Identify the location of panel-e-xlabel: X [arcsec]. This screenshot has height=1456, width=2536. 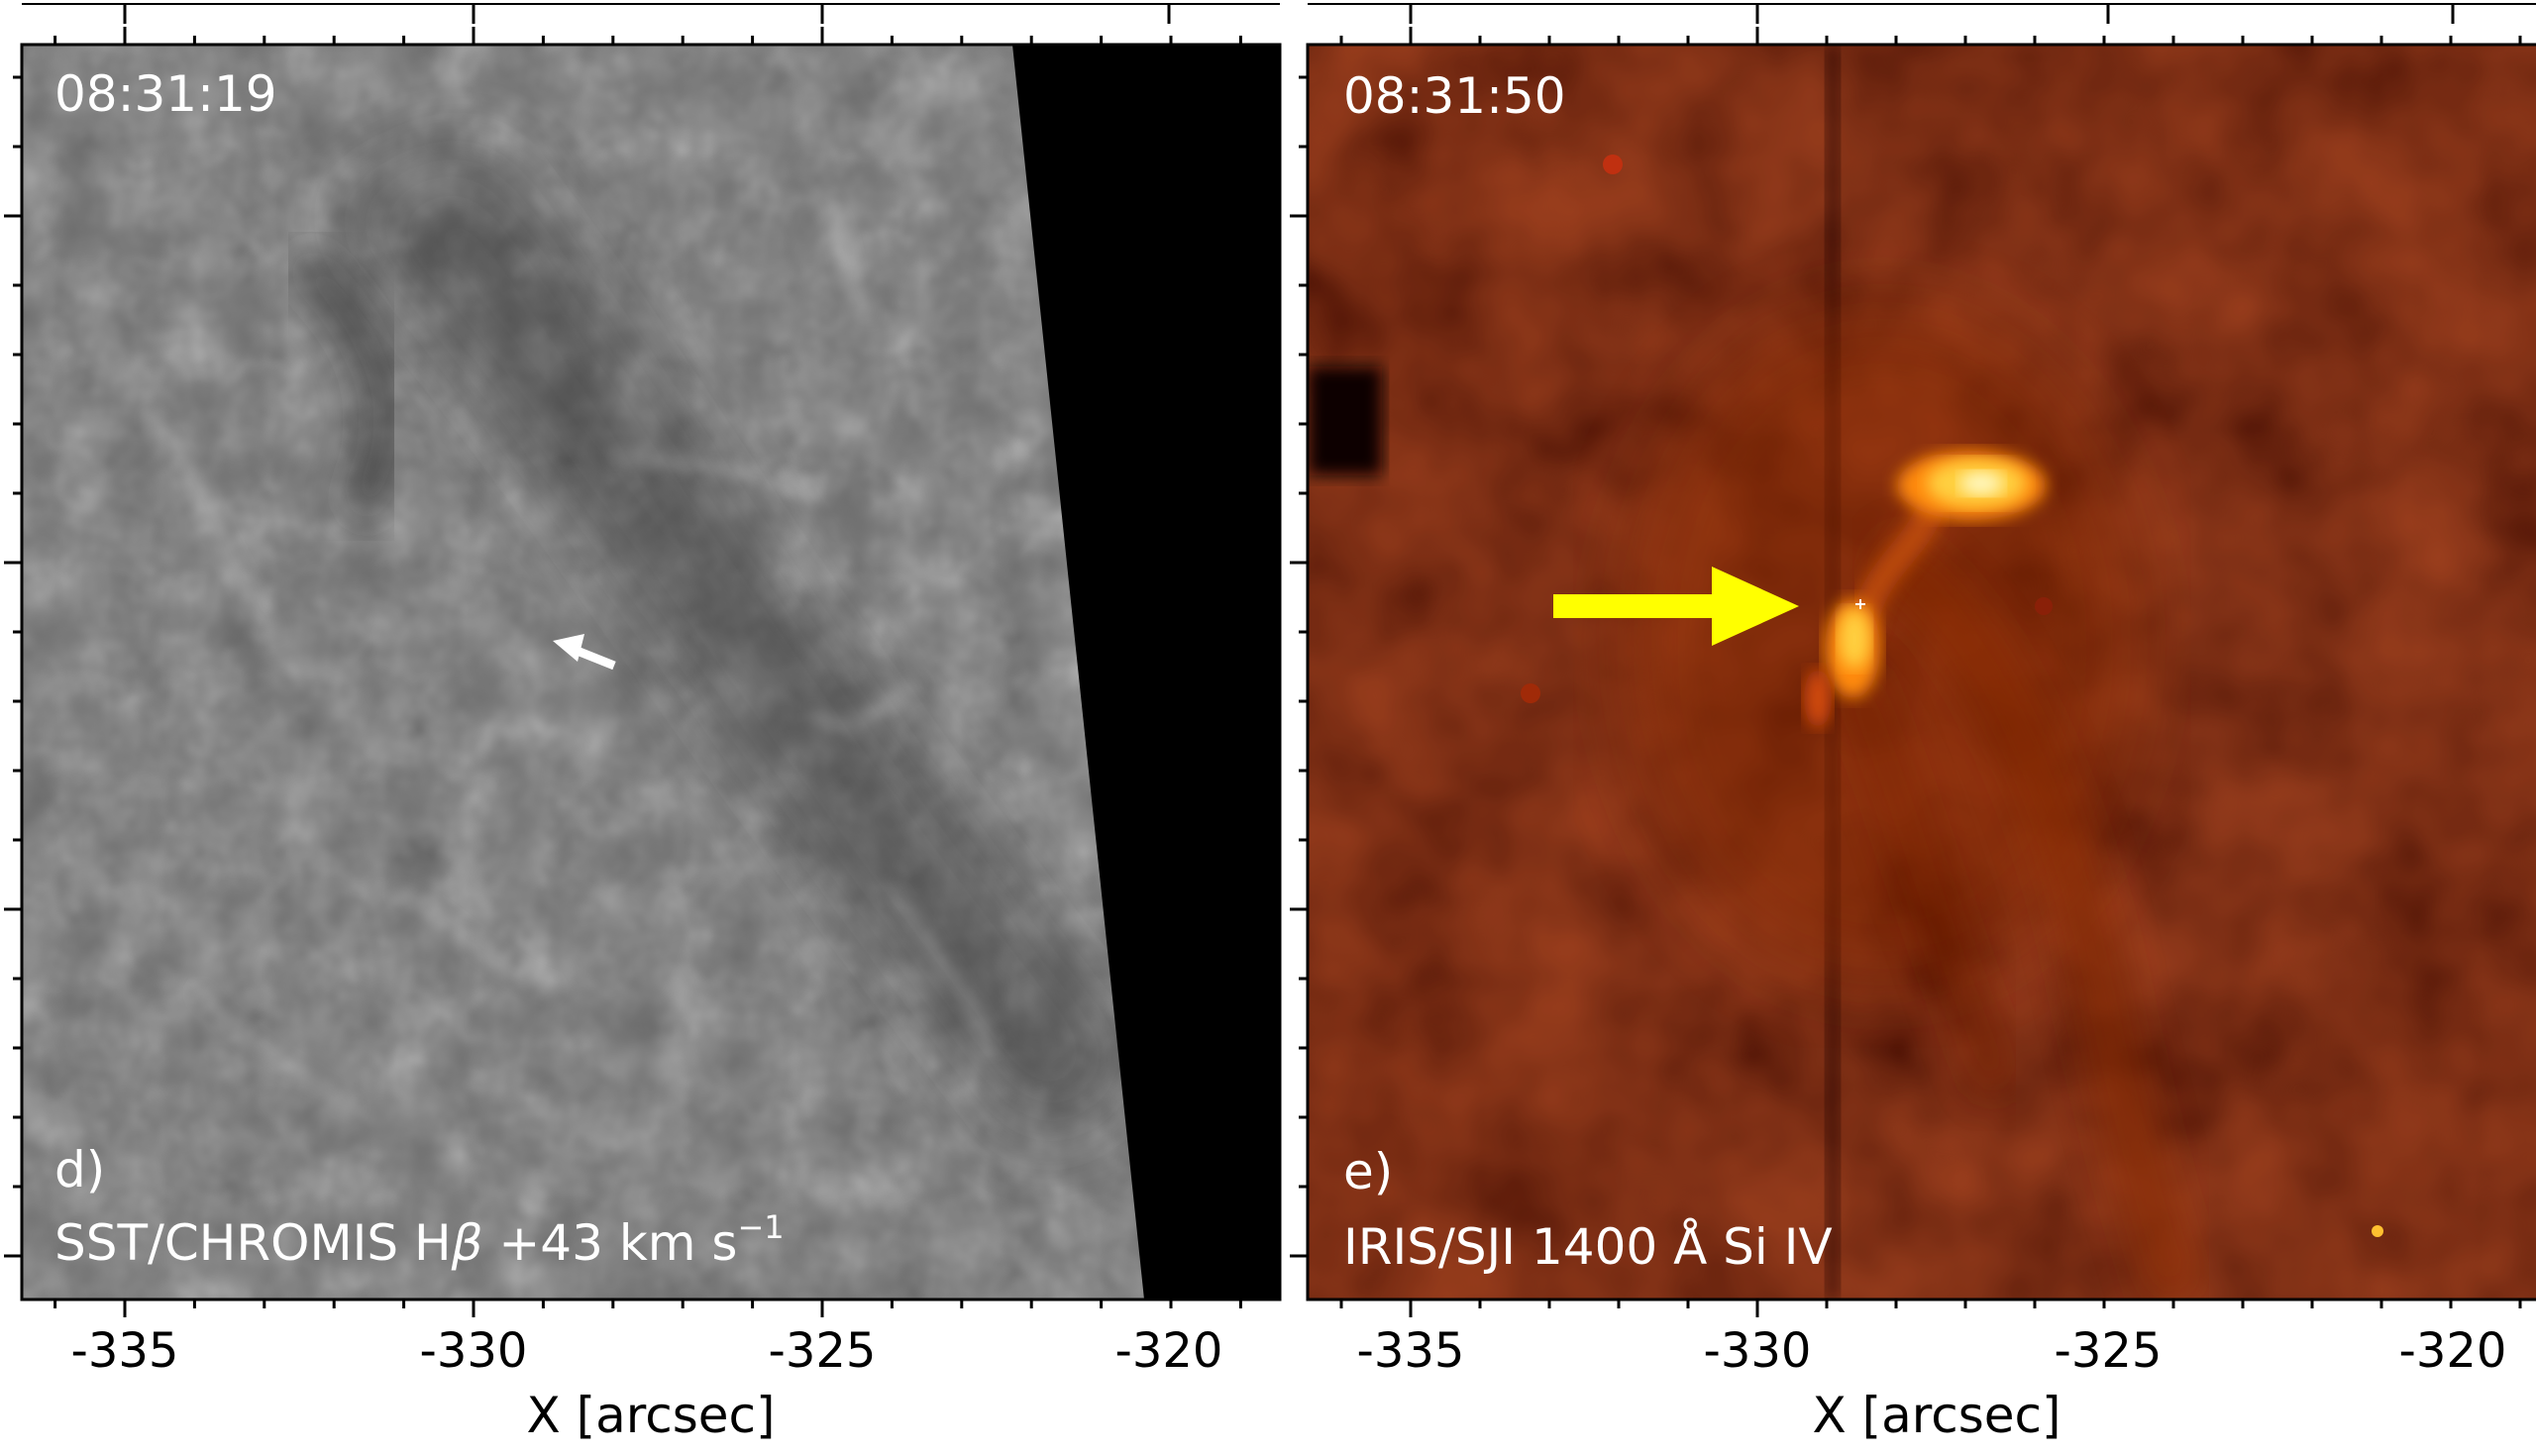
(1936, 1415).